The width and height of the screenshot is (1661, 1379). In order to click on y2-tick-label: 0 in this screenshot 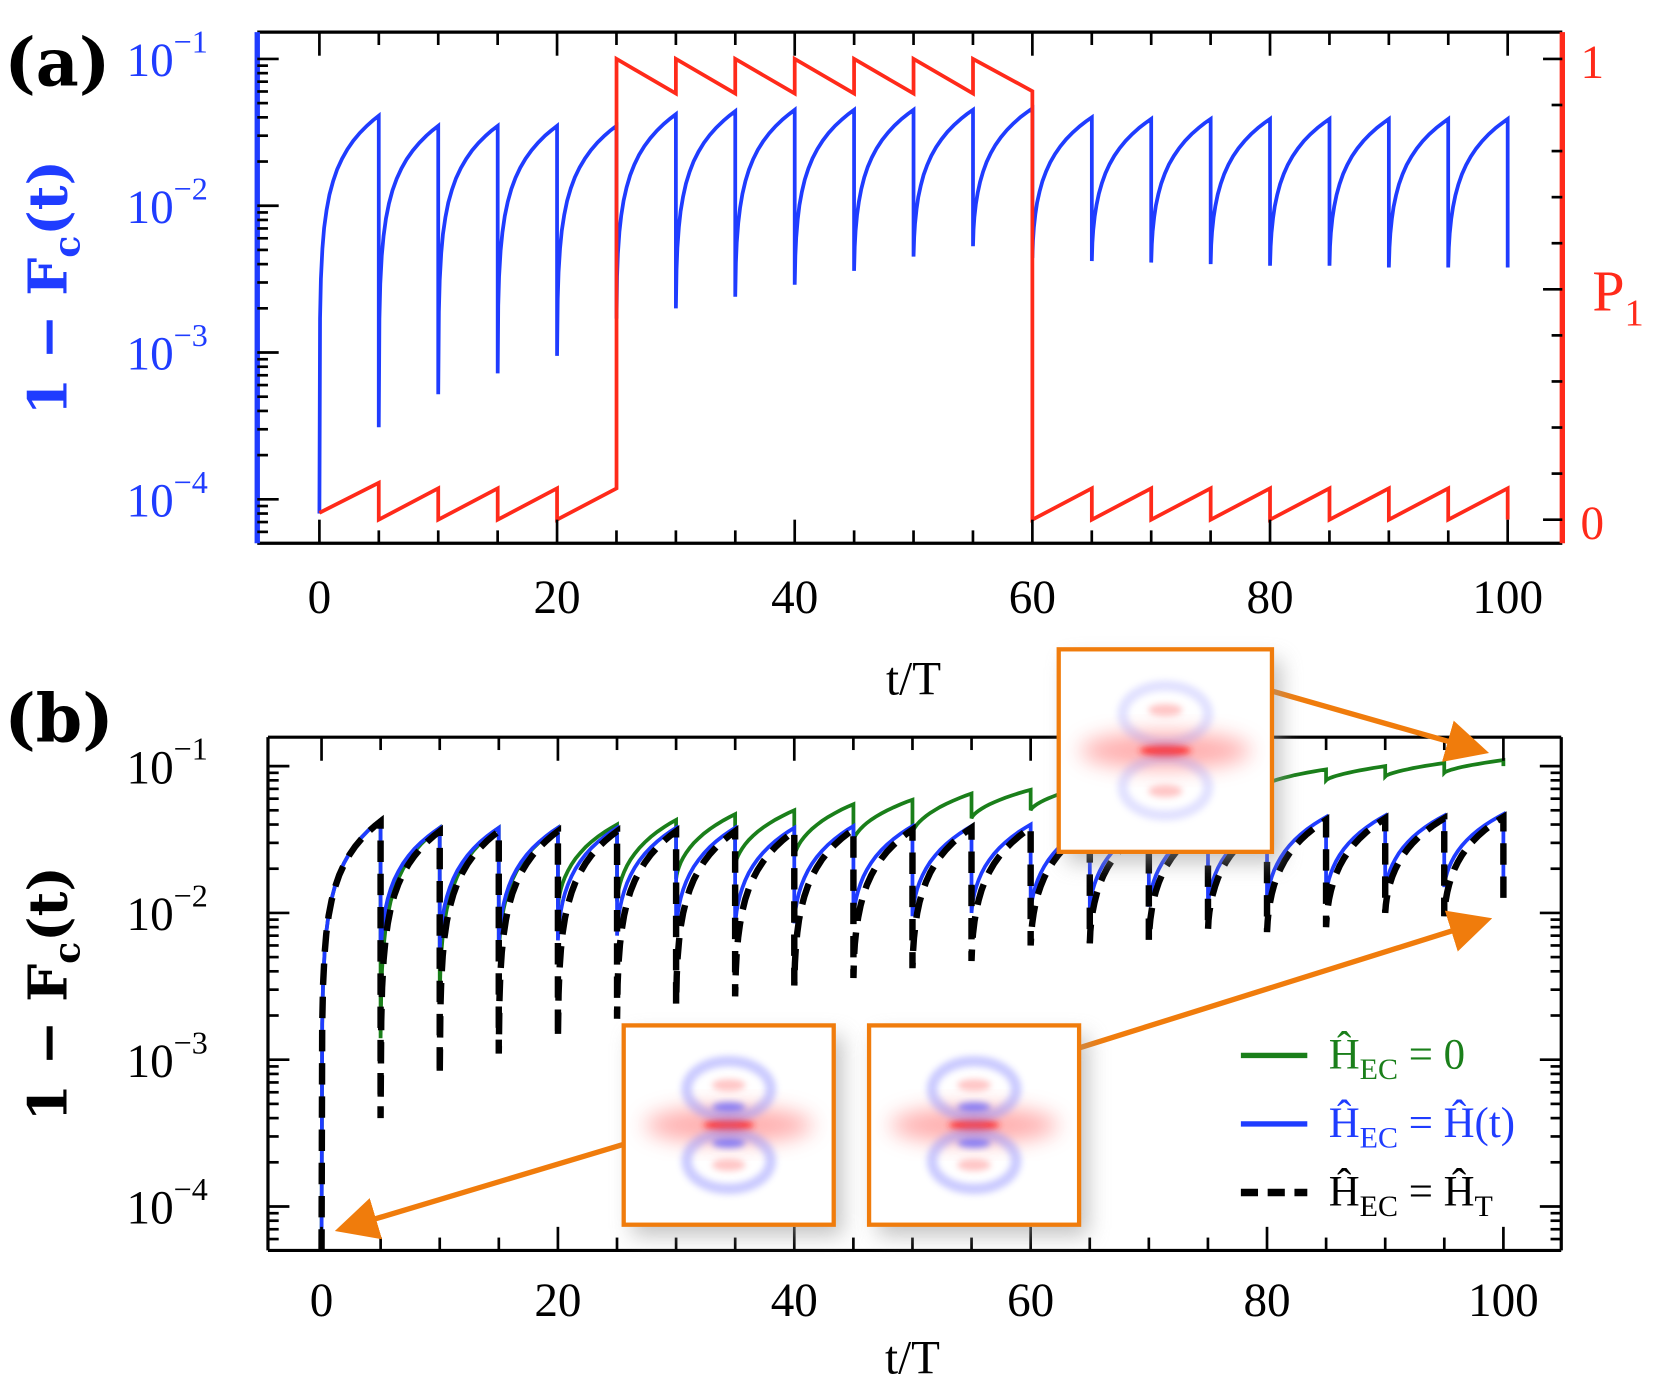, I will do `click(1593, 524)`.